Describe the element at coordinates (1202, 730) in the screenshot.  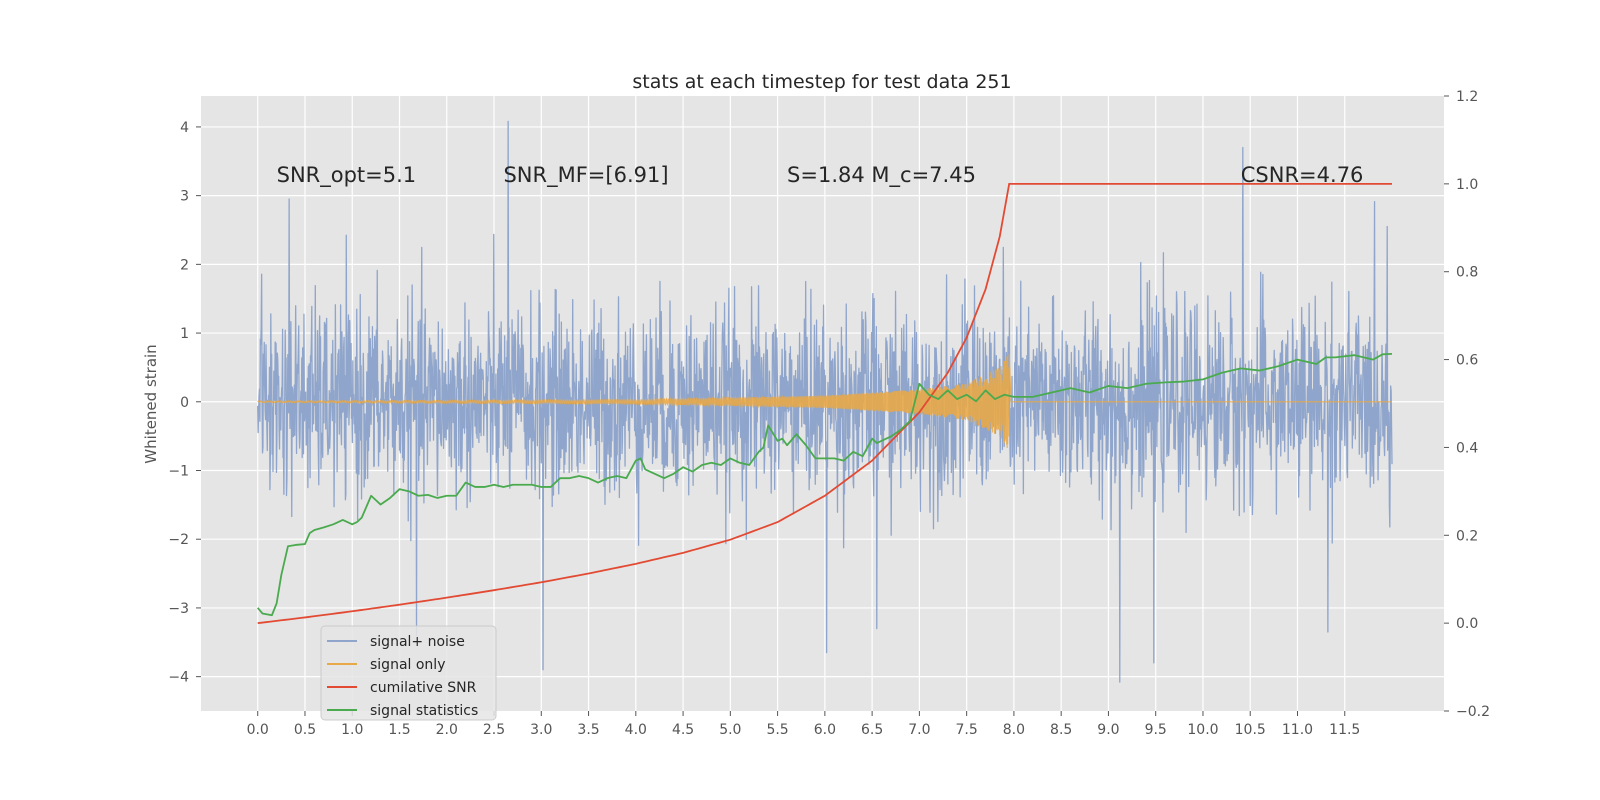
I see `x-tick-label: 10.0` at that location.